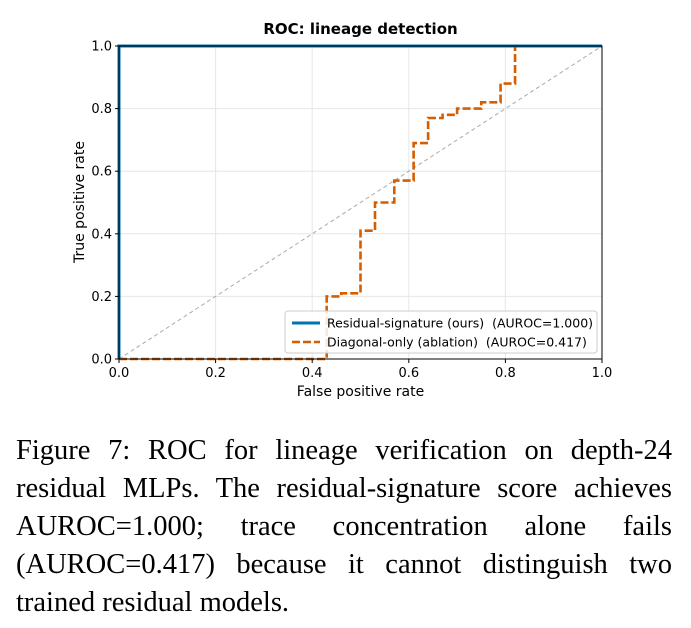  Describe the element at coordinates (119, 373) in the screenshot. I see `x-tick-label: 0.0` at that location.